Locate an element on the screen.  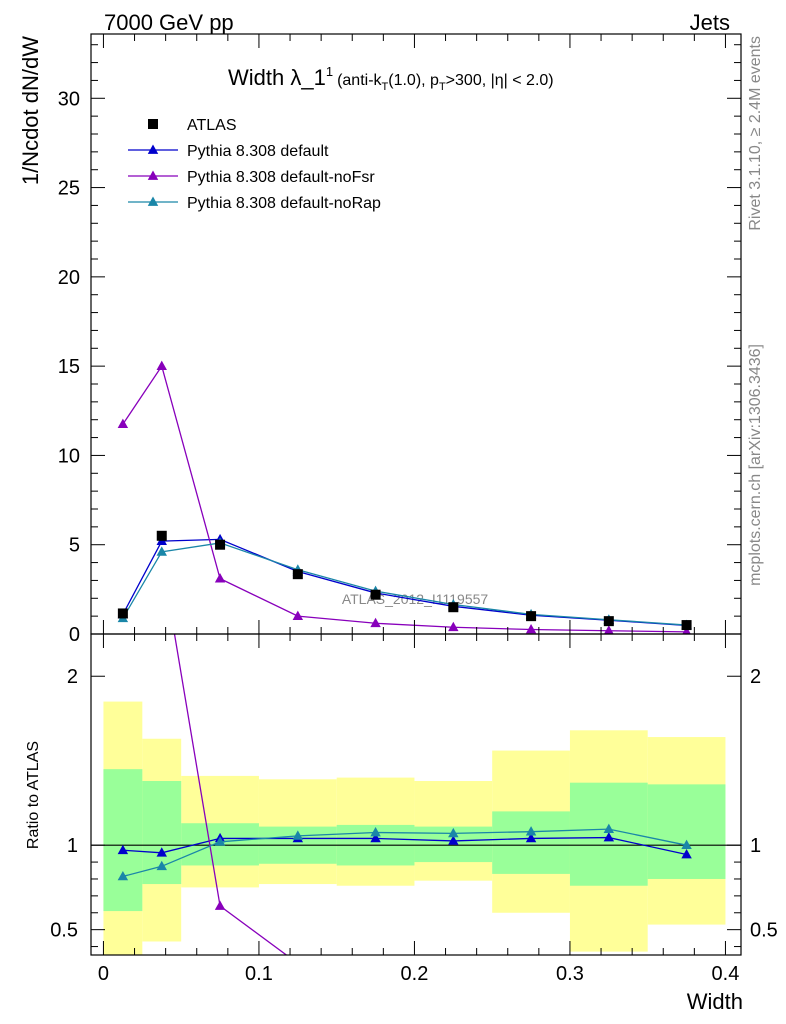
y-tick-label: 25 is located at coordinates (69, 189).